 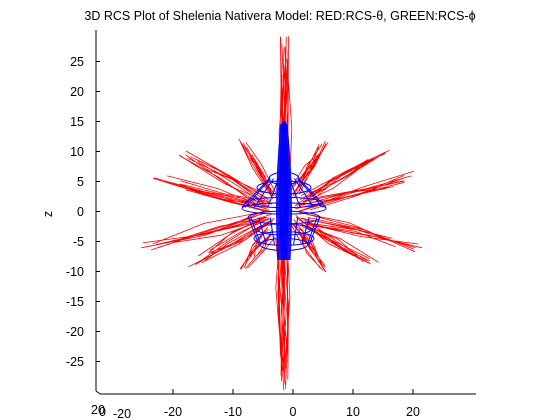 I want to click on z-tick-label: -20, so click(x=75, y=332).